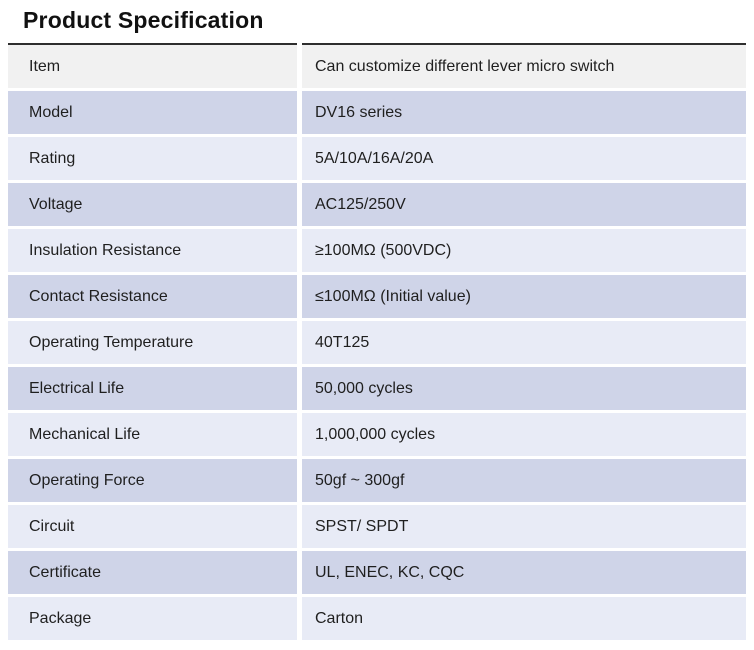 Image resolution: width=754 pixels, height=650 pixels. I want to click on table-row: Model DV16 series, so click(377, 112).